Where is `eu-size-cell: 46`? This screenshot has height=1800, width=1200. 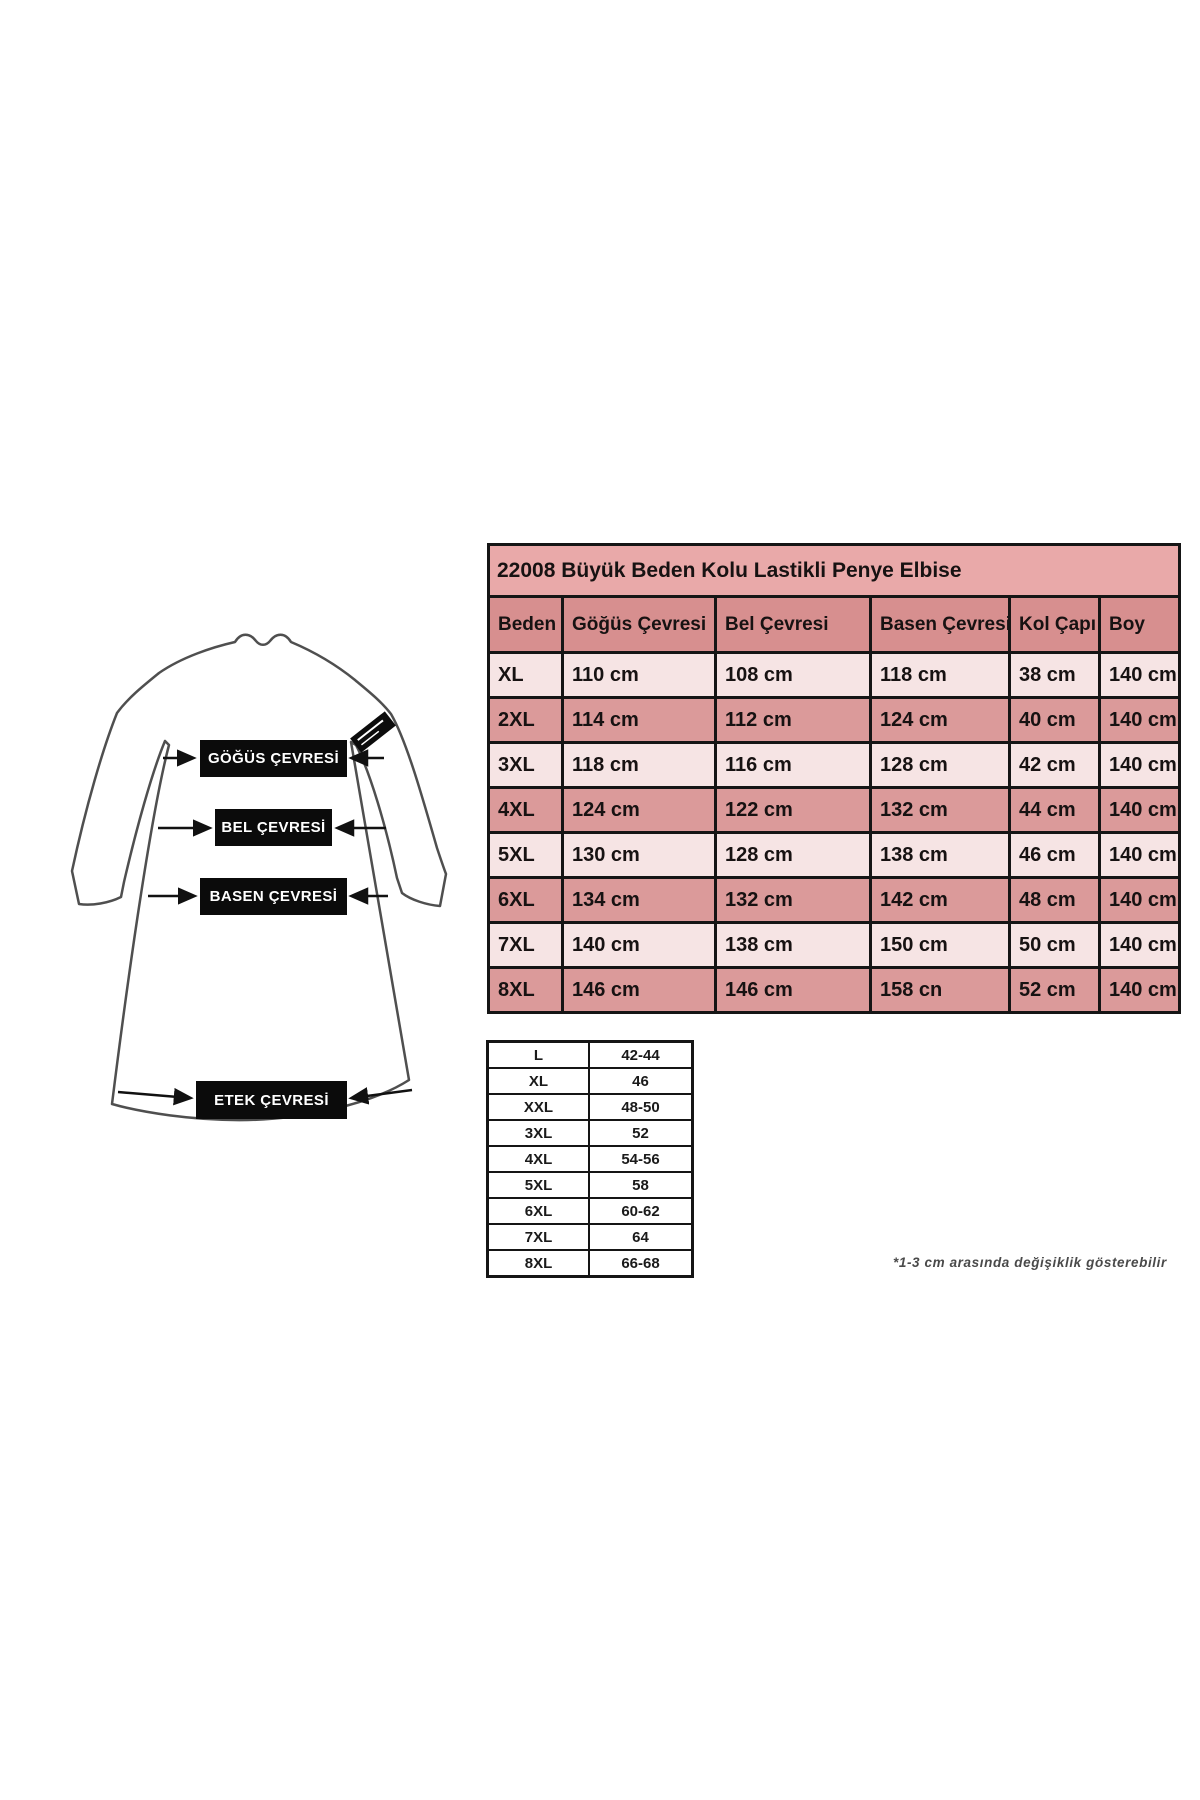 eu-size-cell: 46 is located at coordinates (641, 1081).